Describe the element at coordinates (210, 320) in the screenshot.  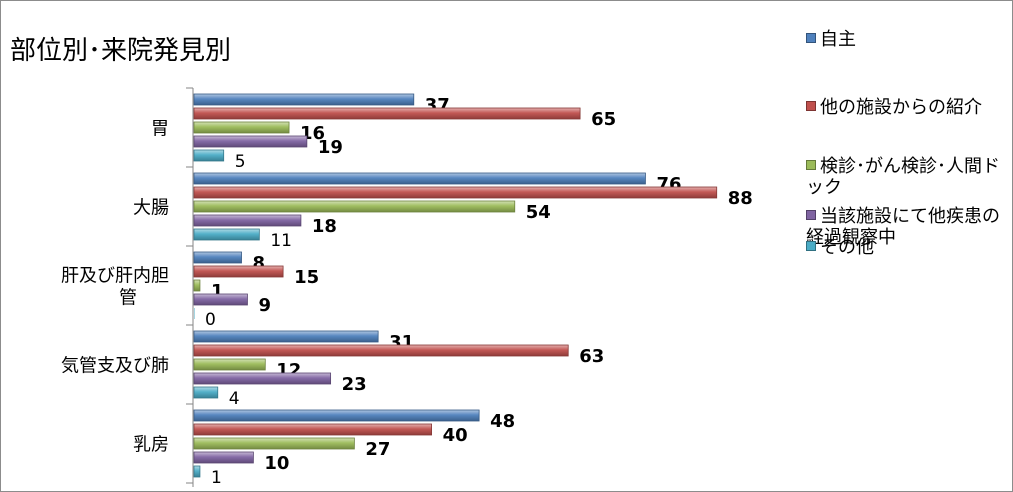
I see `data-label: 0` at that location.